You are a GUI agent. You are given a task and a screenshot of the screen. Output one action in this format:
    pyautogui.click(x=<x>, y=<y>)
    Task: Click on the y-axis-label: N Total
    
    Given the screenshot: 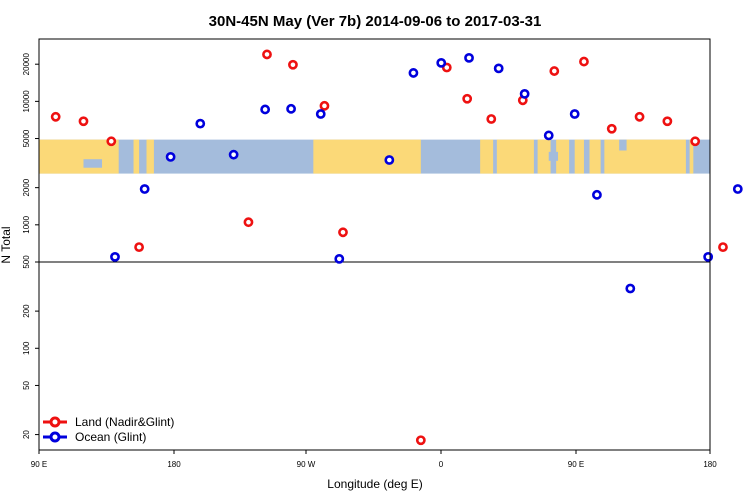 What is the action you would take?
    pyautogui.click(x=6, y=244)
    